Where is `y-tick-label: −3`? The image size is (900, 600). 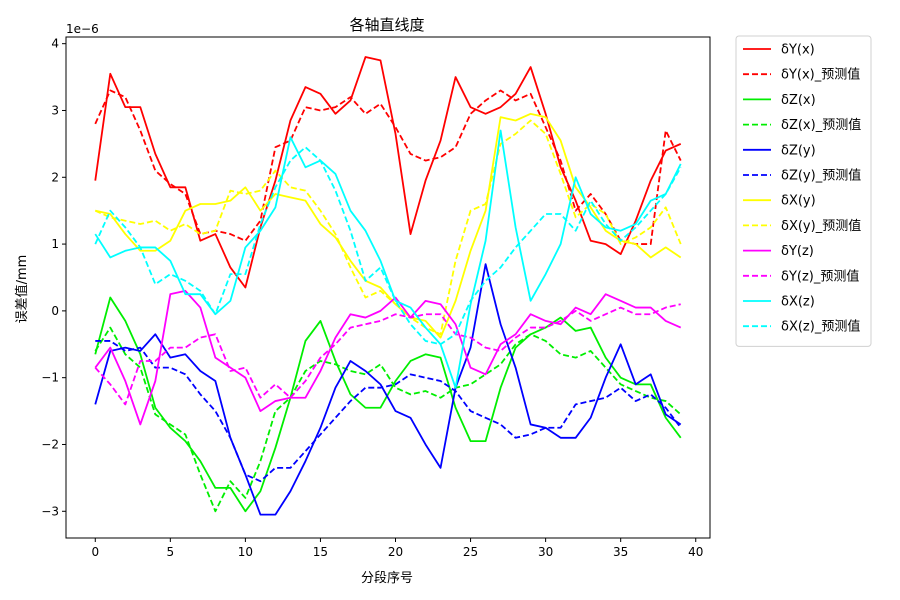 y-tick-label: −3 is located at coordinates (50, 511).